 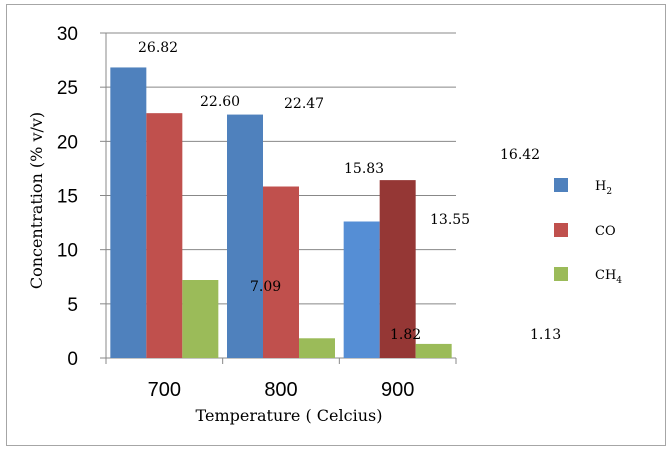 I want to click on legend-swatch-h2, so click(x=561, y=185).